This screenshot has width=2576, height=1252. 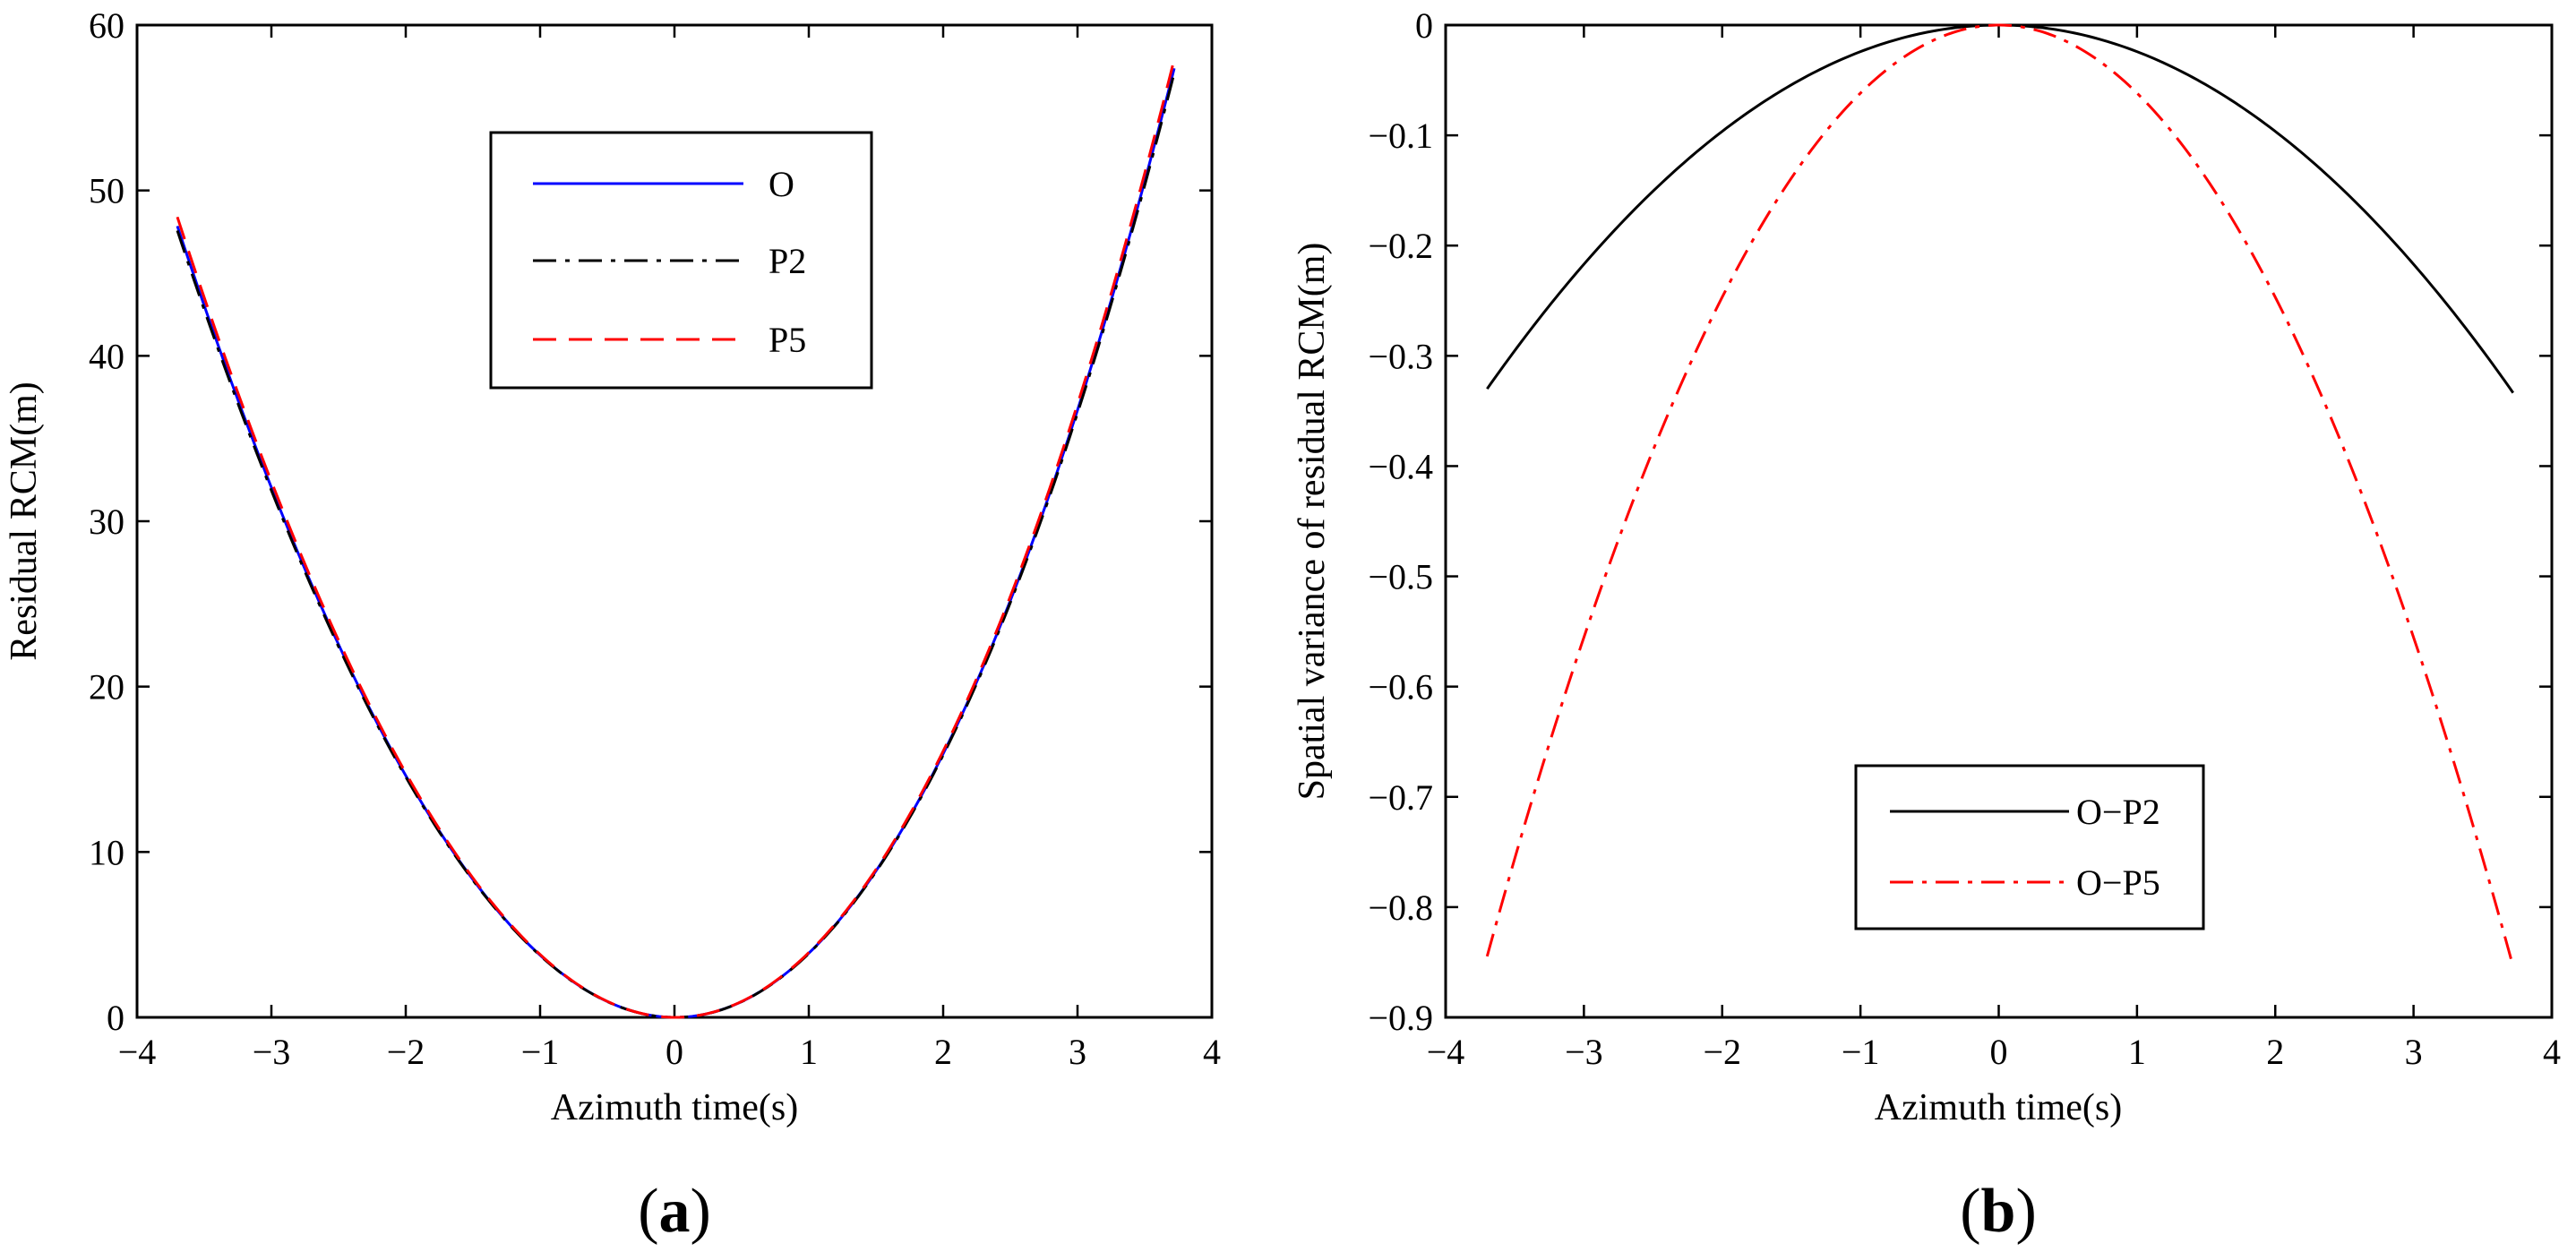 What do you see at coordinates (107, 687) in the screenshot?
I see `chart-a-ytick-label: 20` at bounding box center [107, 687].